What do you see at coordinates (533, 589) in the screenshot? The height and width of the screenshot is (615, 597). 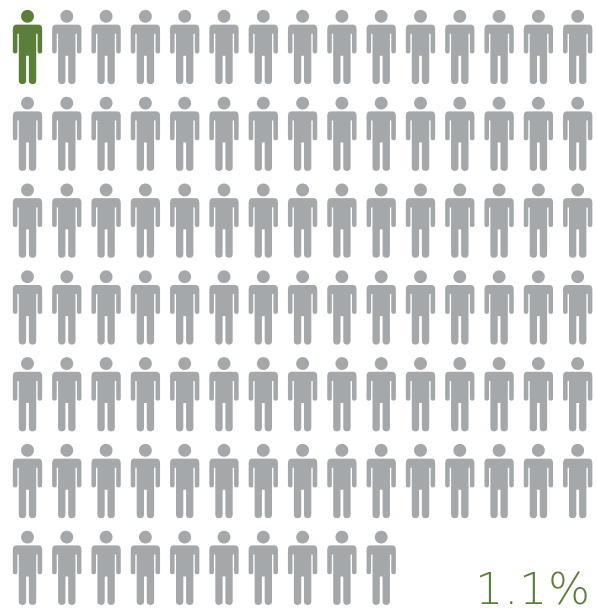 I see `percentage-label: 1.1%` at bounding box center [533, 589].